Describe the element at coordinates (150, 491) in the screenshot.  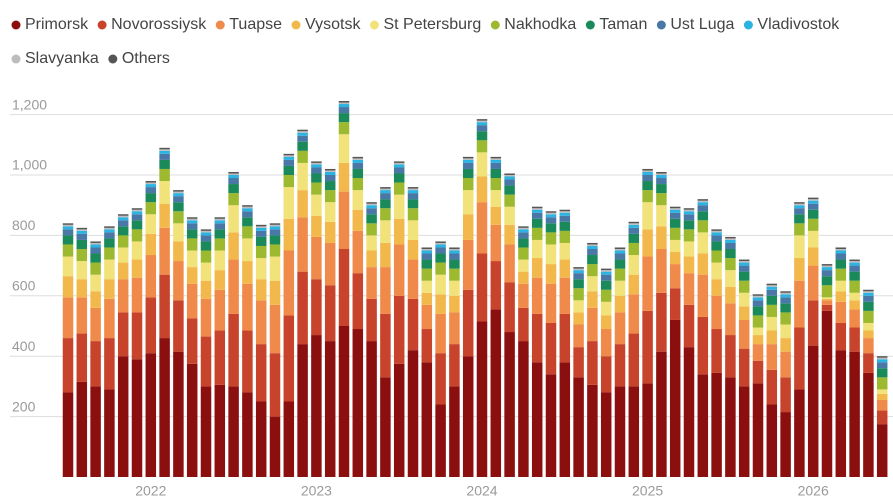
I see `x-tick-label: 2022` at that location.